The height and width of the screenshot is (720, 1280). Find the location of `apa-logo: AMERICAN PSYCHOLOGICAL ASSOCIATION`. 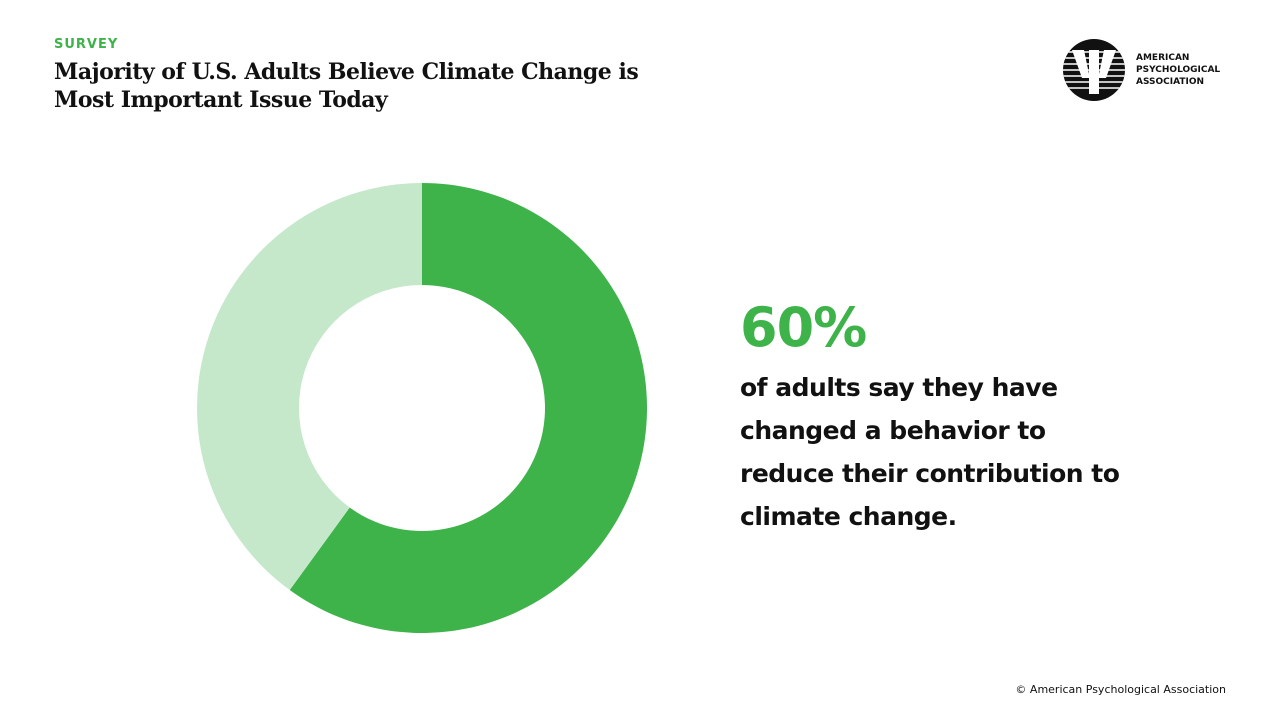

apa-logo: AMERICAN PSYCHOLOGICAL ASSOCIATION is located at coordinates (1141, 70).